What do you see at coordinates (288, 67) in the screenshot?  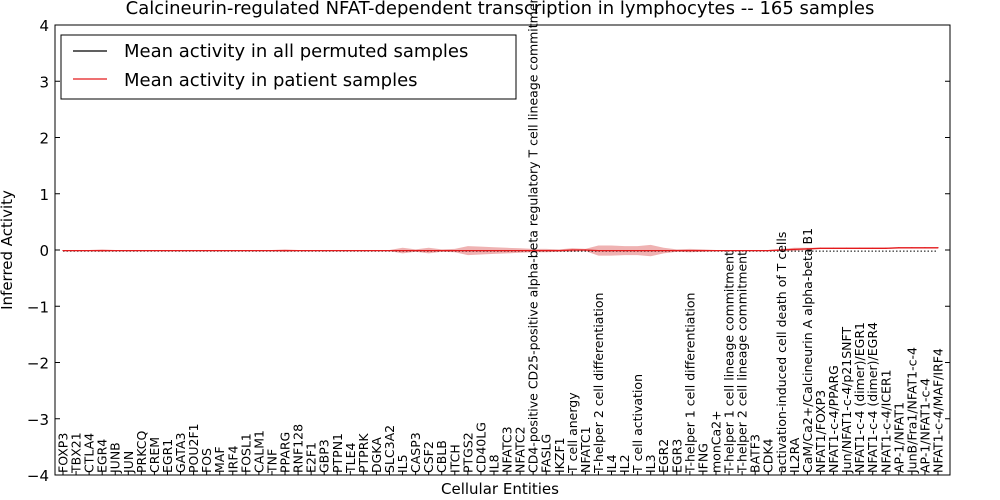 I see `legend-box` at bounding box center [288, 67].